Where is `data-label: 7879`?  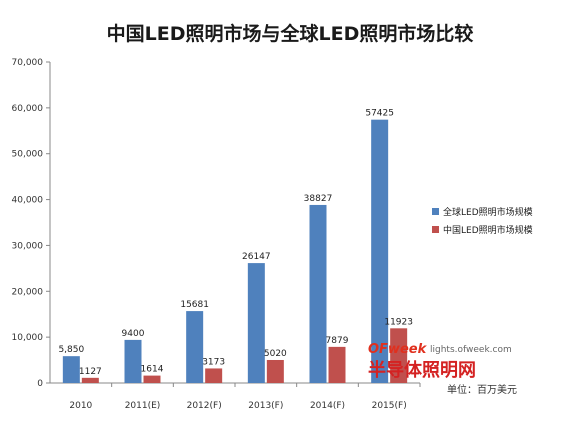 data-label: 7879 is located at coordinates (337, 341).